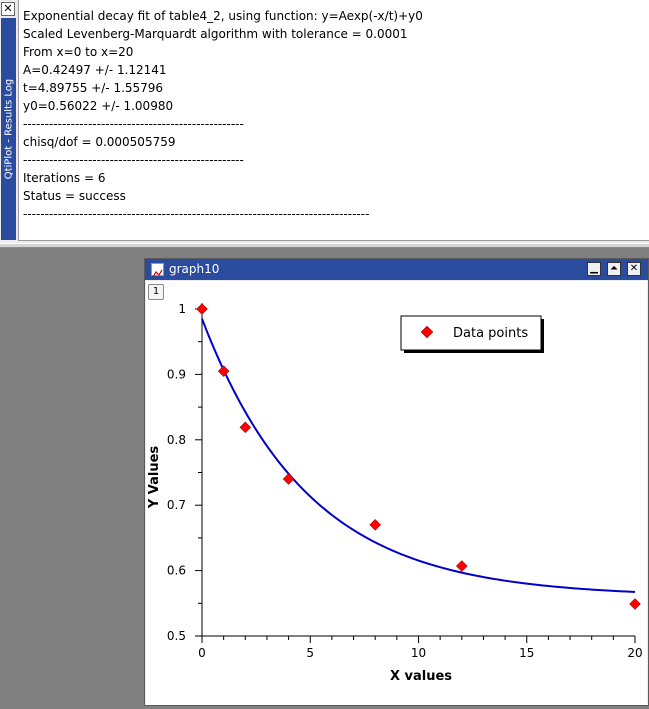 The width and height of the screenshot is (649, 709). I want to click on graph-window-title: graph10, so click(194, 269).